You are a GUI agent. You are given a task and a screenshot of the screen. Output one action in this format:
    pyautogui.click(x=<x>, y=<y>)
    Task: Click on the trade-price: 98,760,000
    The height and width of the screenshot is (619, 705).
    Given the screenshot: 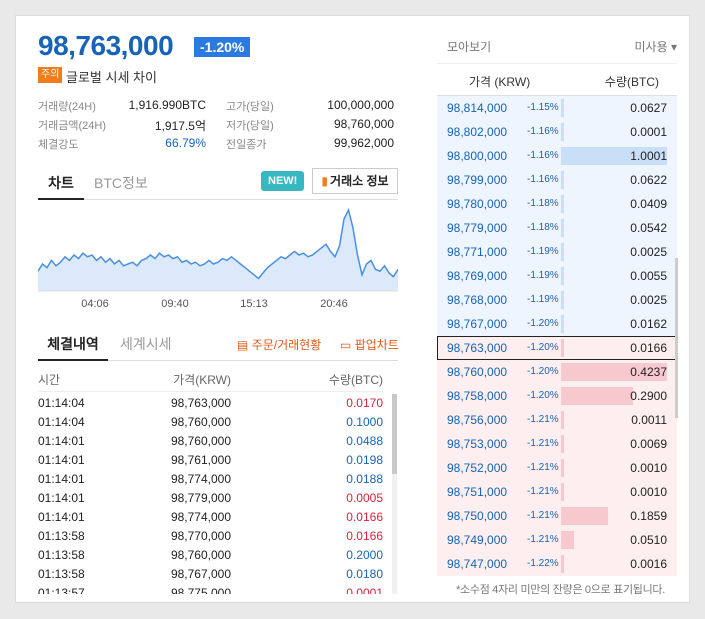 What is the action you would take?
    pyautogui.click(x=200, y=555)
    